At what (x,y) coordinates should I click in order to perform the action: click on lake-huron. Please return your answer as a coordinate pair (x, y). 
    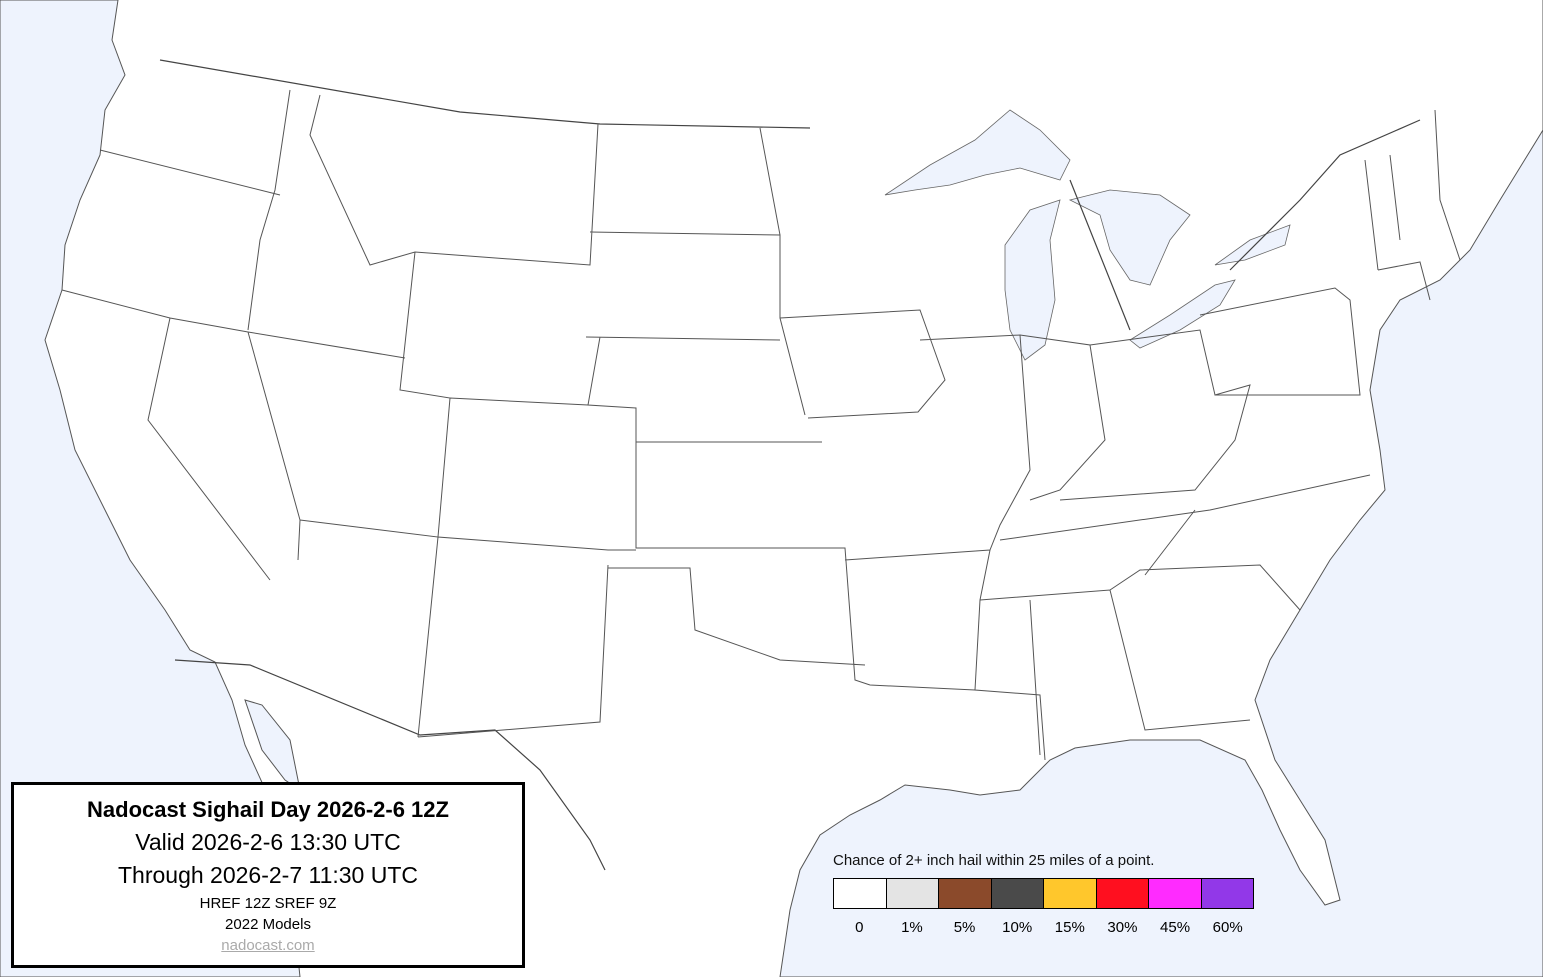
    Looking at the image, I should click on (1129, 237).